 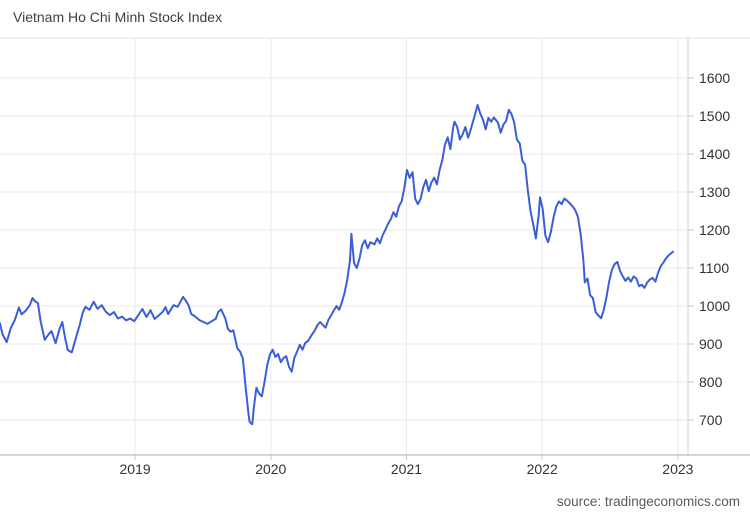 I want to click on y-tick-label: 1600, so click(x=714, y=78).